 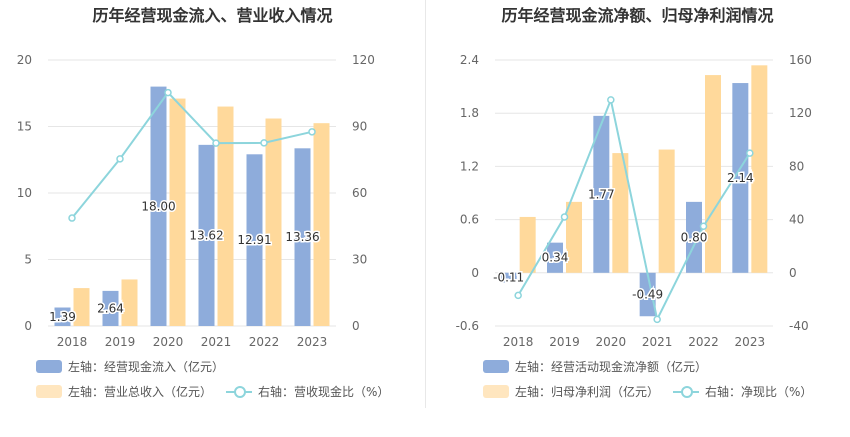 I want to click on data-label: 13.36, so click(x=302, y=237).